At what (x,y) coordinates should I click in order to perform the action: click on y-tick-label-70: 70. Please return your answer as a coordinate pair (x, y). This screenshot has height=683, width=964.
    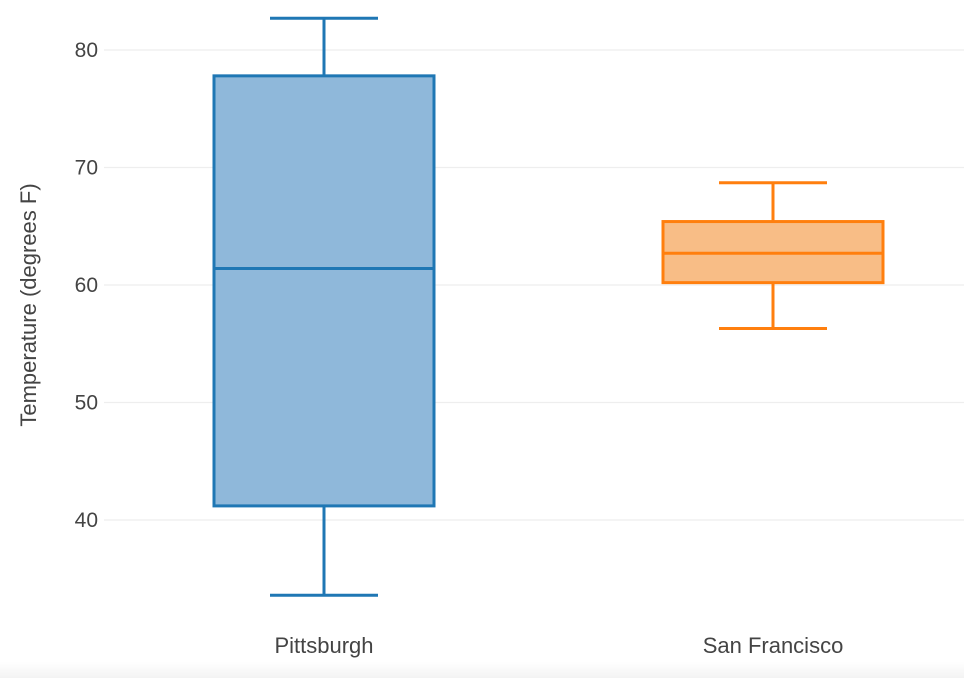
    Looking at the image, I should click on (86, 168).